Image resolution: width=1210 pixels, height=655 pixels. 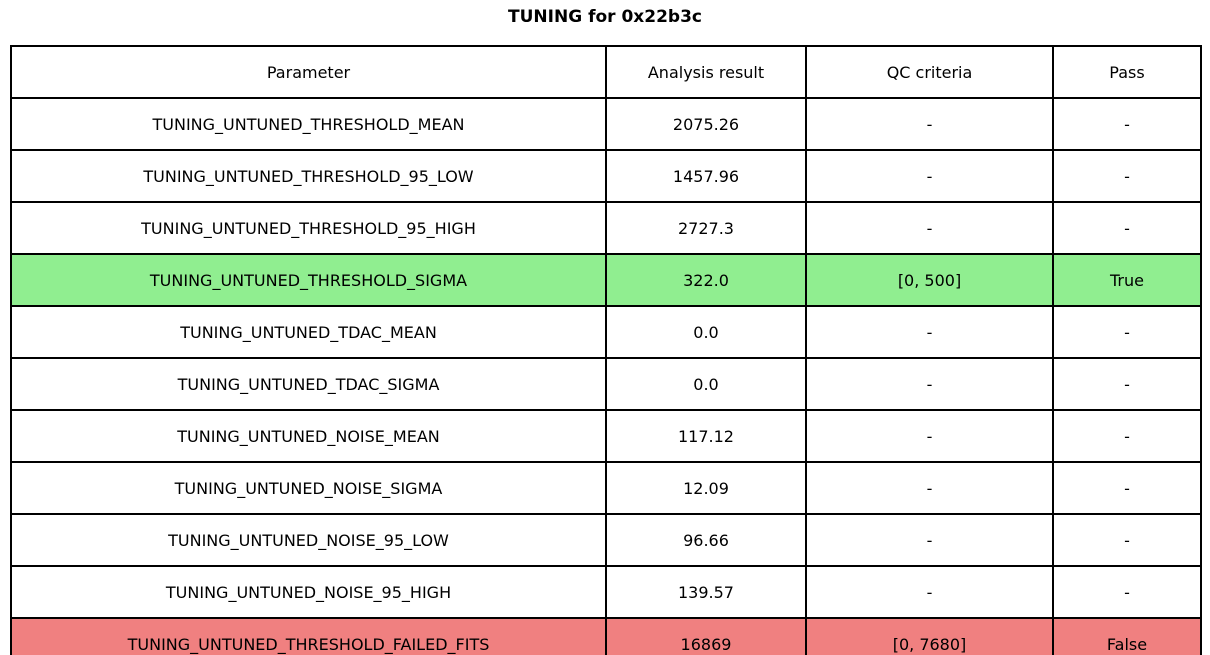 What do you see at coordinates (308, 228) in the screenshot?
I see `cell-parameter: TUNING_UNTUNED_THRESHOLD_95_HIGH` at bounding box center [308, 228].